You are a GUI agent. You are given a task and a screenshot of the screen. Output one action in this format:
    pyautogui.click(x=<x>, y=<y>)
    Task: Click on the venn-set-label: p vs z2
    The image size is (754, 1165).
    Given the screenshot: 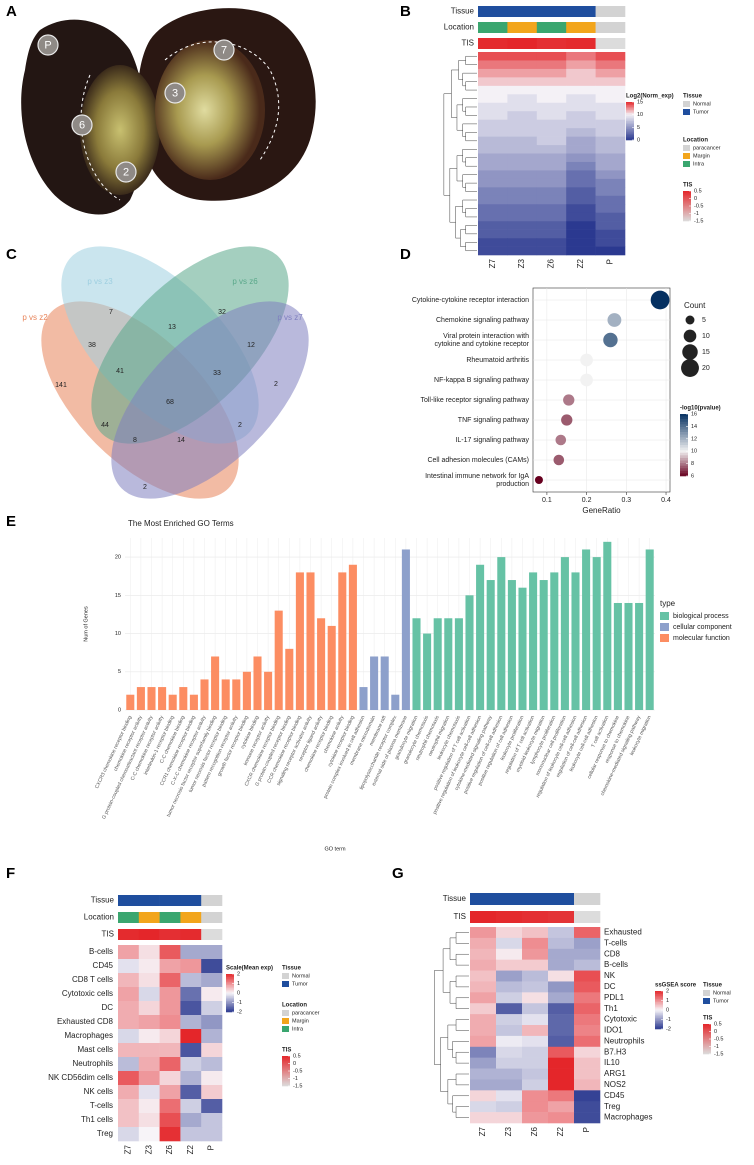 What is the action you would take?
    pyautogui.click(x=35, y=317)
    